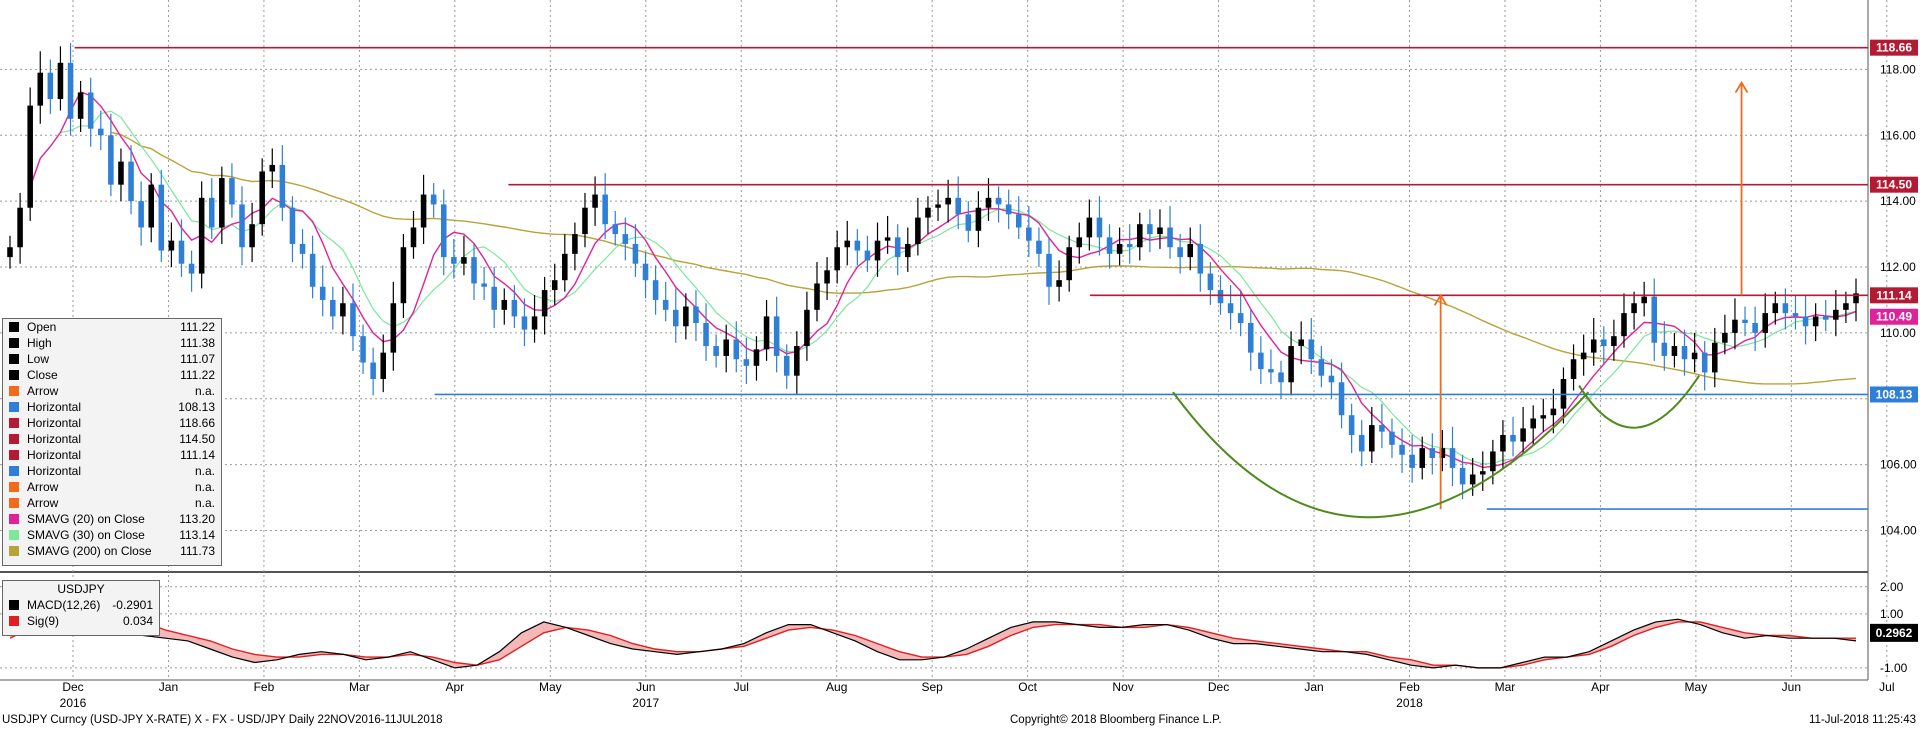 The height and width of the screenshot is (730, 1920). I want to click on legend-row: Close 111.22, so click(112, 375).